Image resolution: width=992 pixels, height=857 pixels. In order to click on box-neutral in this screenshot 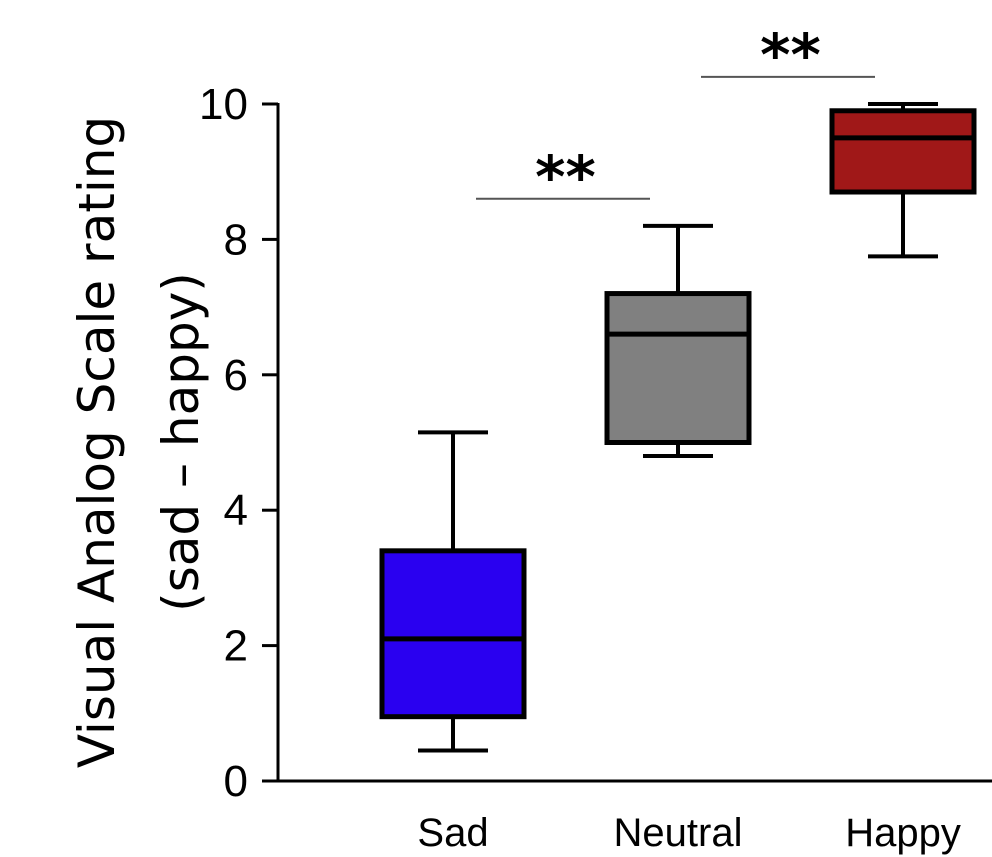, I will do `click(678, 341)`.